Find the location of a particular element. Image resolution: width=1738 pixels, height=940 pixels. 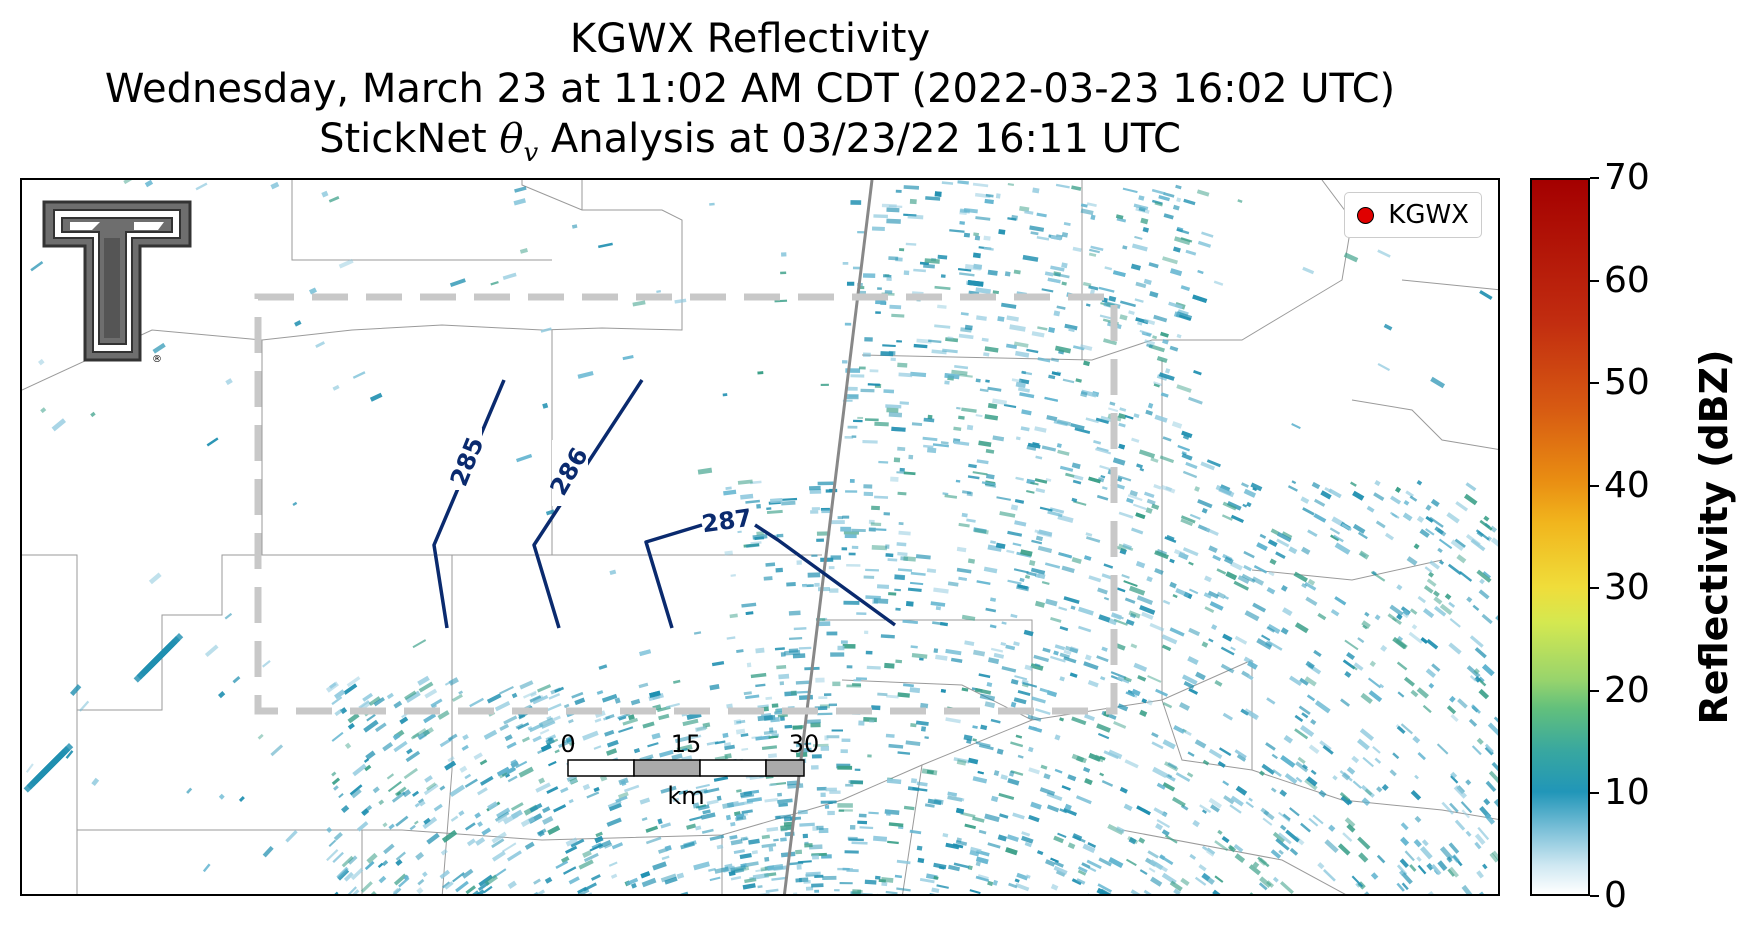

colorbar-tick-label: 20 is located at coordinates (1627, 690).